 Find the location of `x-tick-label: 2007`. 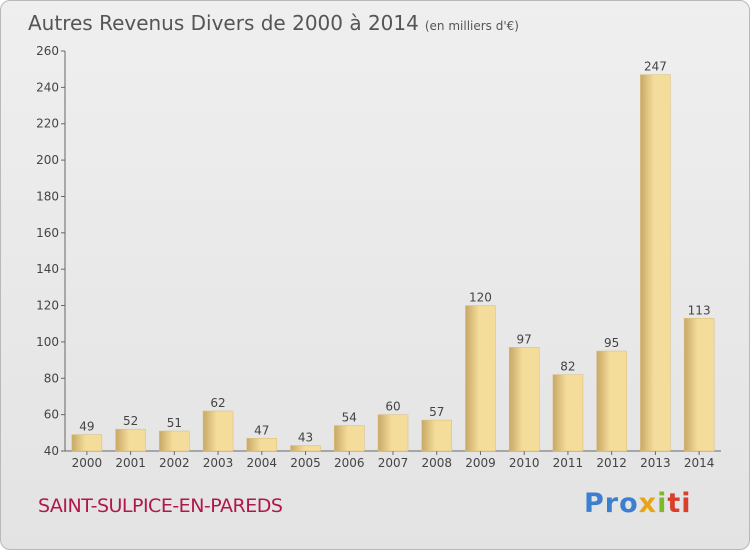

x-tick-label: 2007 is located at coordinates (393, 463).